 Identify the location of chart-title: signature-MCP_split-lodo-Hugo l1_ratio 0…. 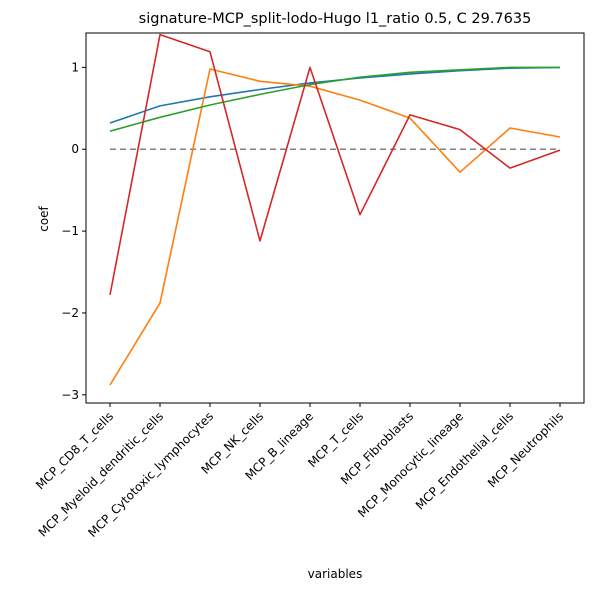
(335, 19).